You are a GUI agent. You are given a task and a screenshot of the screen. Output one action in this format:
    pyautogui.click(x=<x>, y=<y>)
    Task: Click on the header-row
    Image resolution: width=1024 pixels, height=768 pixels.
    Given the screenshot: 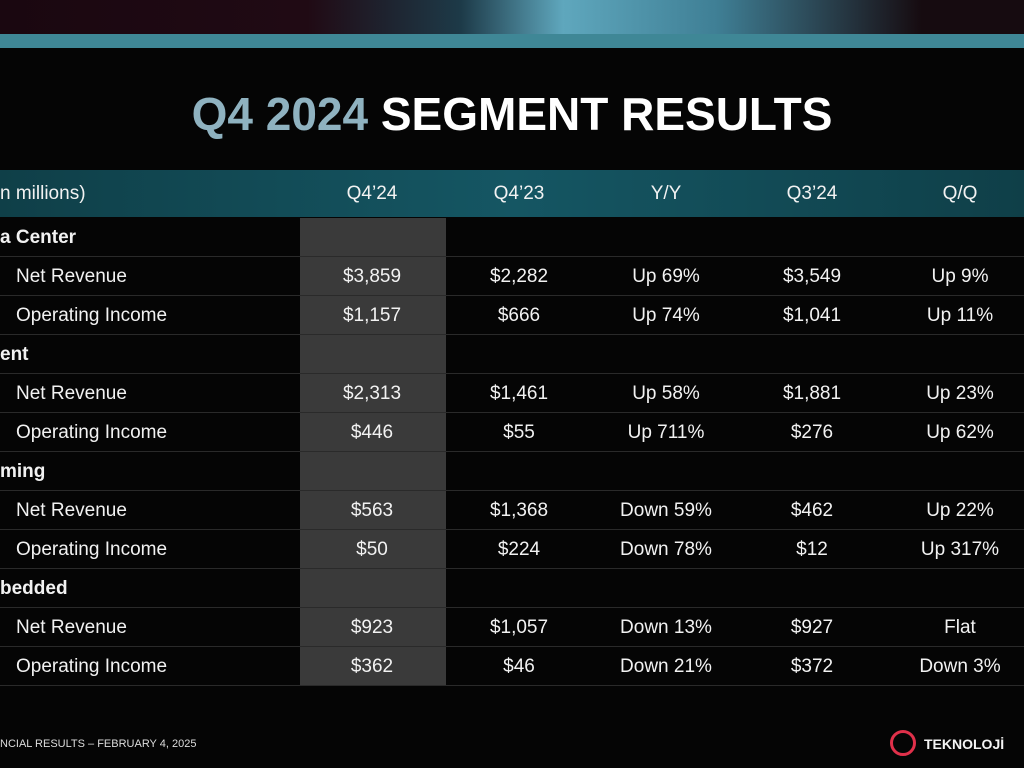 What is the action you would take?
    pyautogui.click(x=512, y=193)
    